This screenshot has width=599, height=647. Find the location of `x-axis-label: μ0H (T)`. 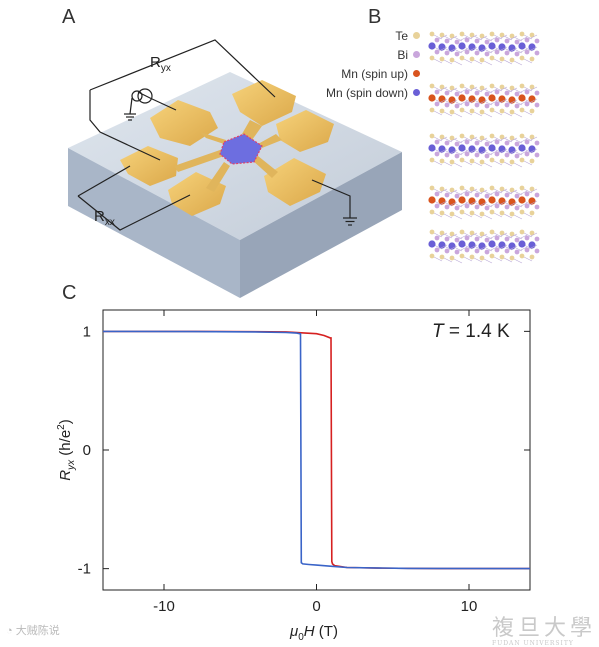

x-axis-label: μ0H (T) is located at coordinates (313, 633).